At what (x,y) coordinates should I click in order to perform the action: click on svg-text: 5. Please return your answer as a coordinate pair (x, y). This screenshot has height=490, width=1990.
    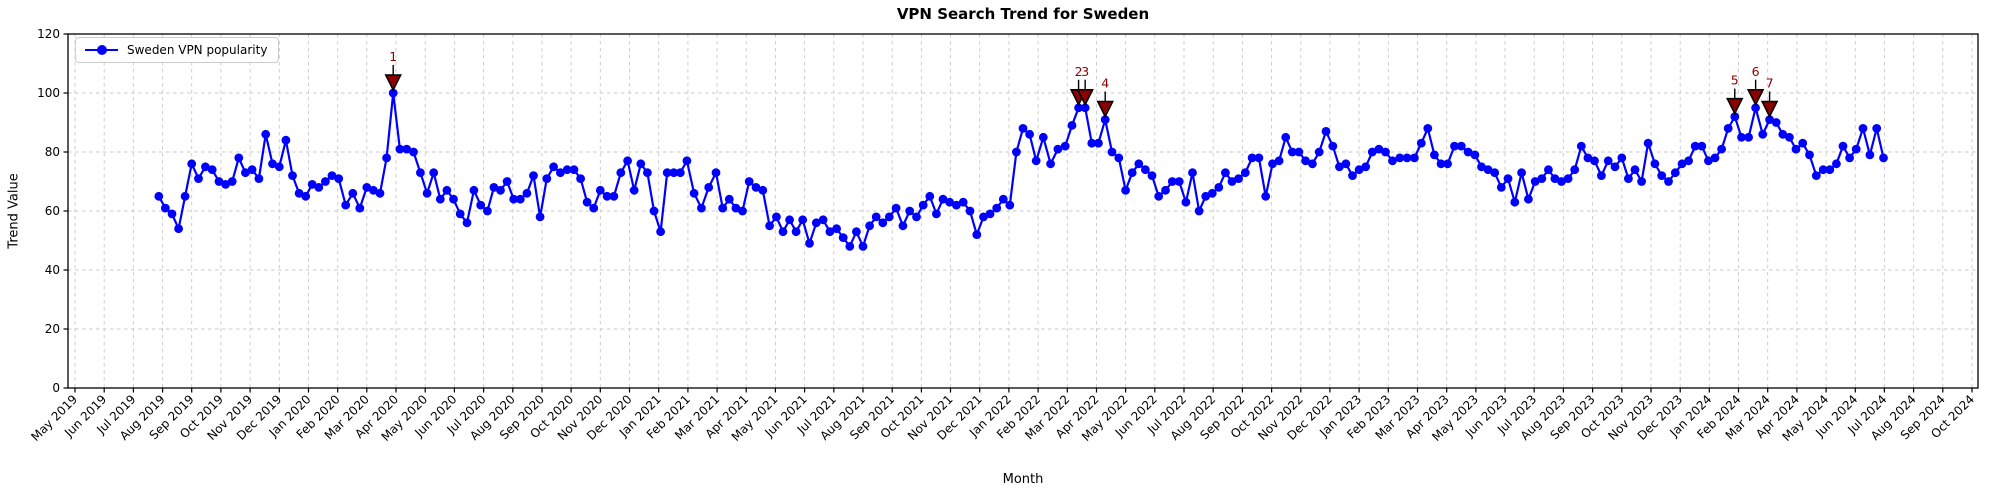
    Looking at the image, I should click on (1735, 80).